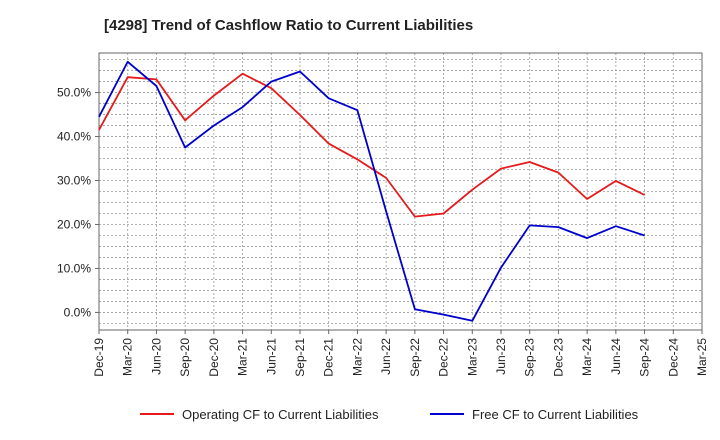 Image resolution: width=720 pixels, height=440 pixels. Describe the element at coordinates (185, 357) in the screenshot. I see `x-tick-label: Sep-20` at that location.